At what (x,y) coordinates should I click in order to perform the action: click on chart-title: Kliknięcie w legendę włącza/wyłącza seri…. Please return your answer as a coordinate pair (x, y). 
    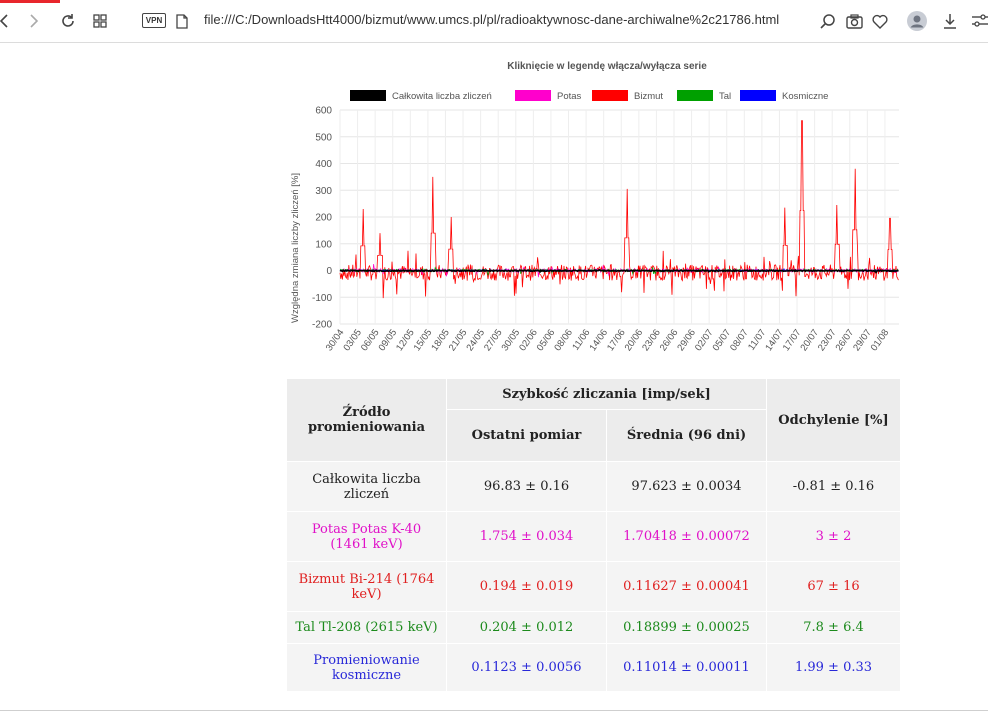
    Looking at the image, I should click on (607, 66).